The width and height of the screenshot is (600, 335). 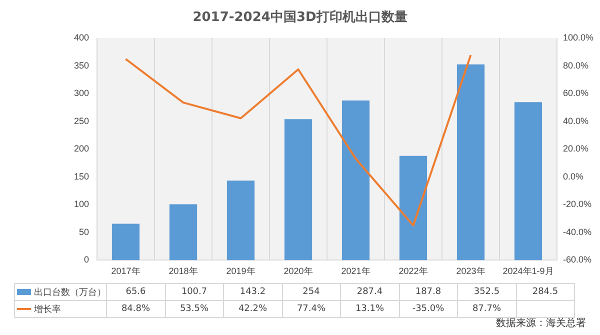 I want to click on x-tick-label: 2017年, so click(x=125, y=271).